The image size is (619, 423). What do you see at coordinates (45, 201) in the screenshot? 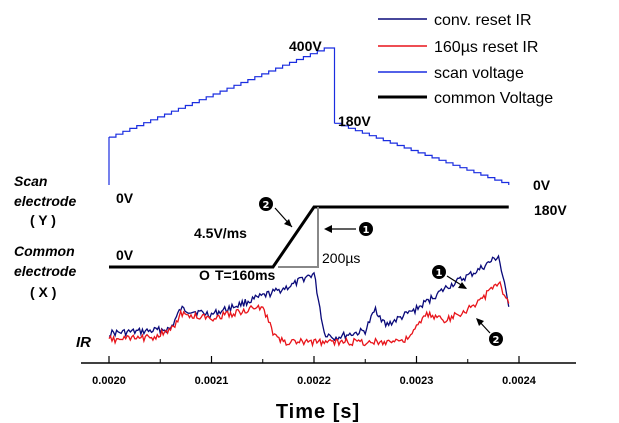
I see `scan-label-2: electrode` at bounding box center [45, 201].